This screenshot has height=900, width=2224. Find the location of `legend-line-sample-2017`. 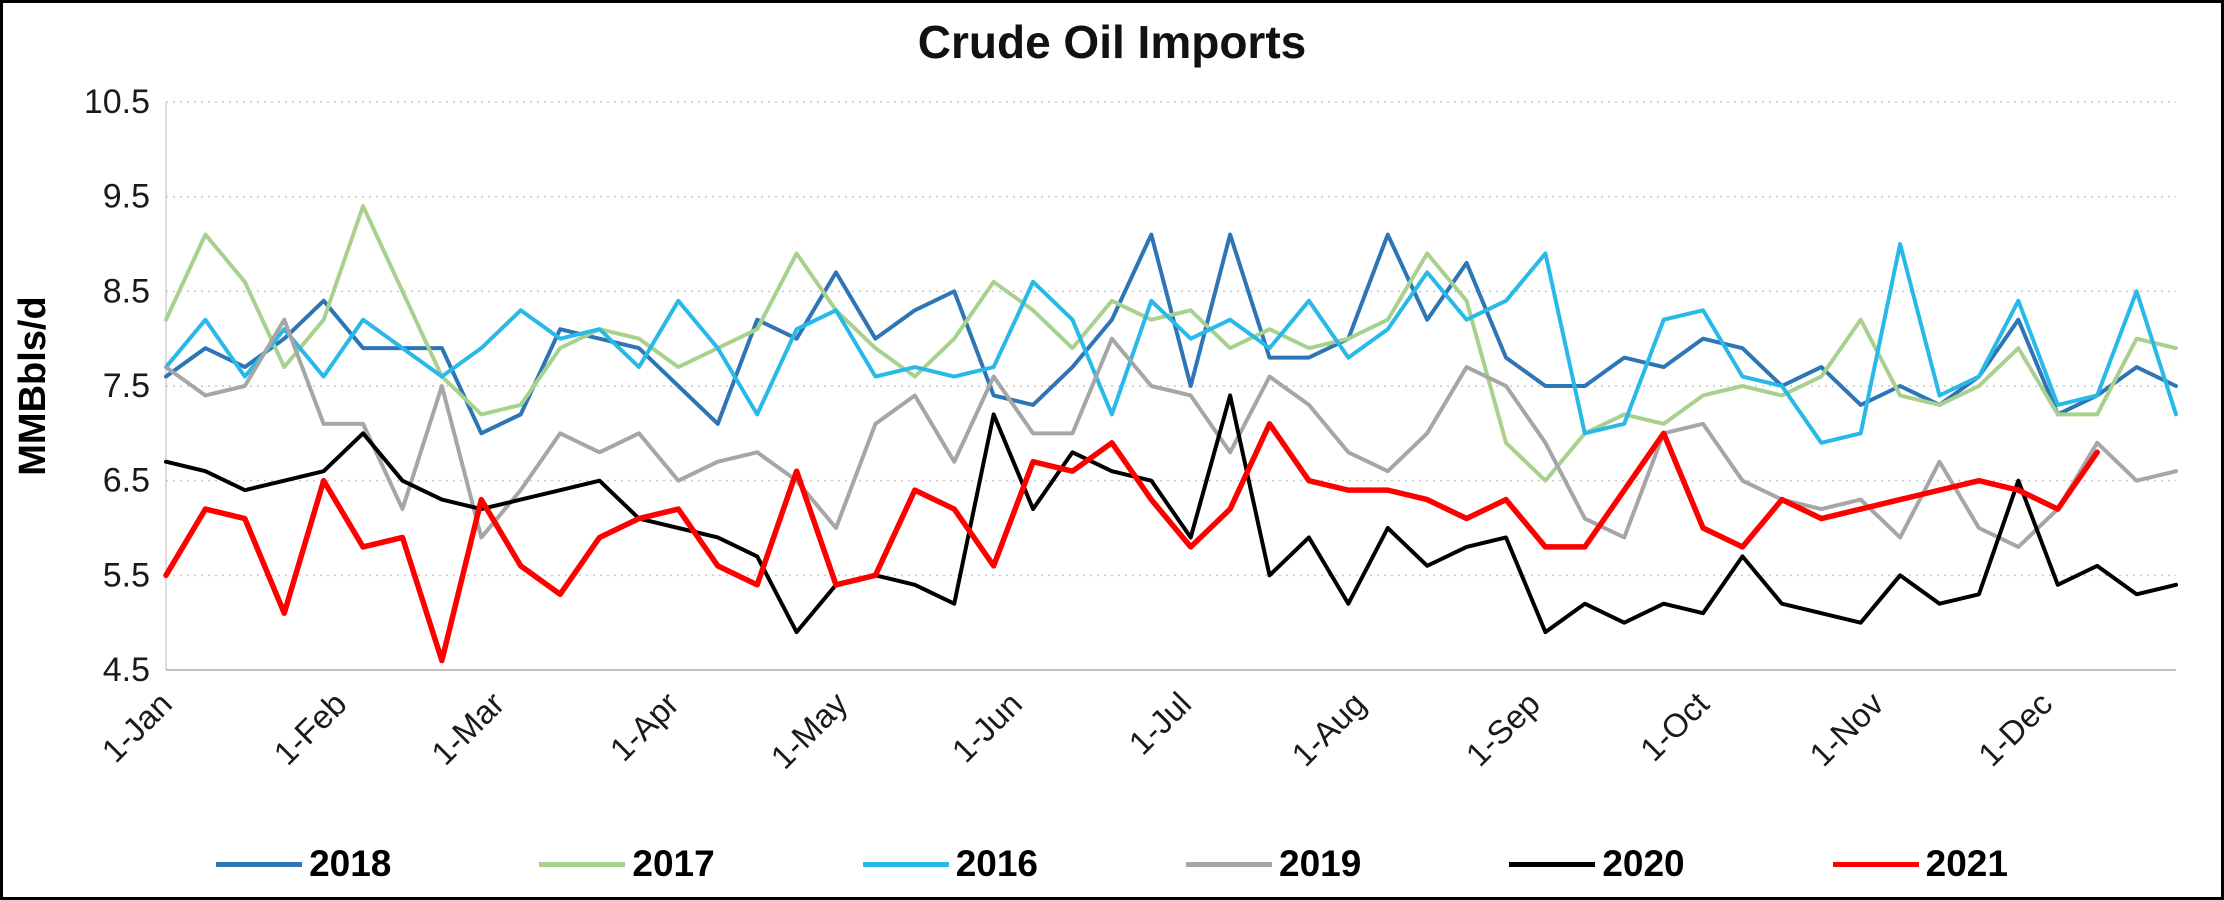

legend-line-sample-2017 is located at coordinates (582, 864).